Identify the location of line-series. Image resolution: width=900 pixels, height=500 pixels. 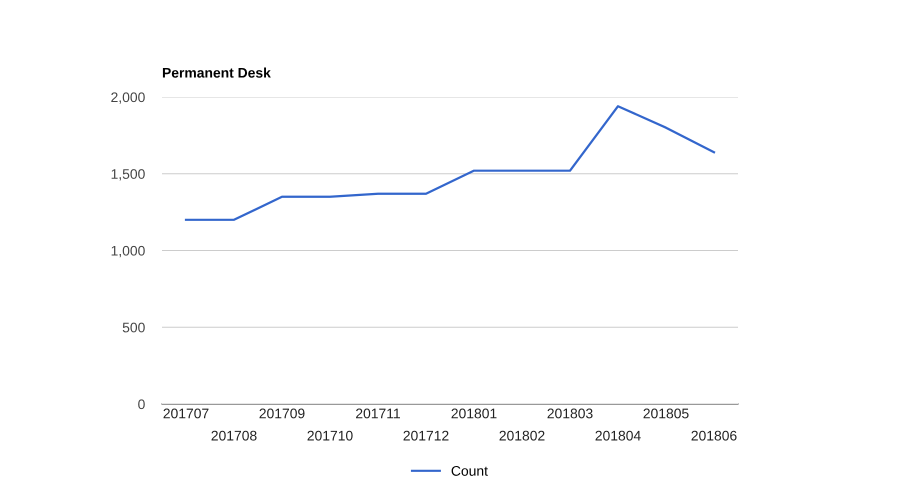
(450, 163).